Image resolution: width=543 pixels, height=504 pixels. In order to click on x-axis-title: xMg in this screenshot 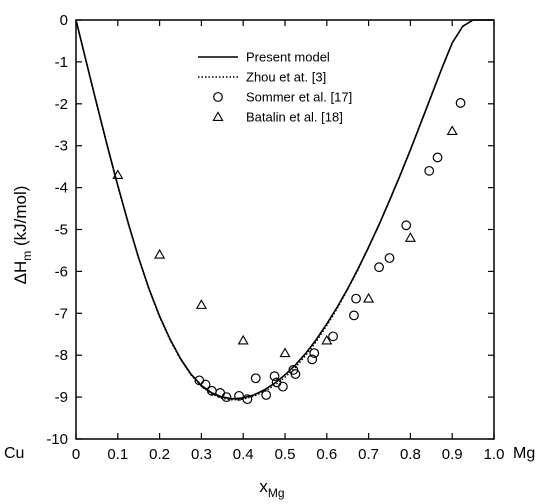, I will do `click(271, 488)`.